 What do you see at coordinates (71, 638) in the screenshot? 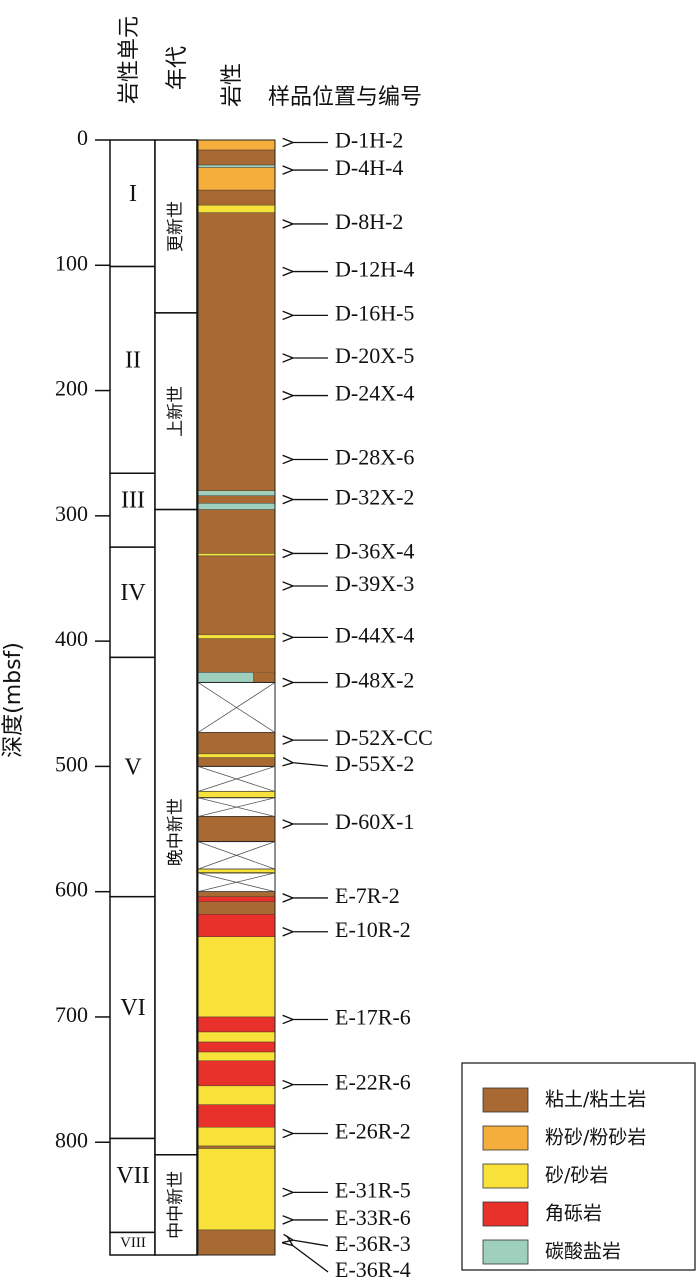
I see `tick-label: 400` at bounding box center [71, 638].